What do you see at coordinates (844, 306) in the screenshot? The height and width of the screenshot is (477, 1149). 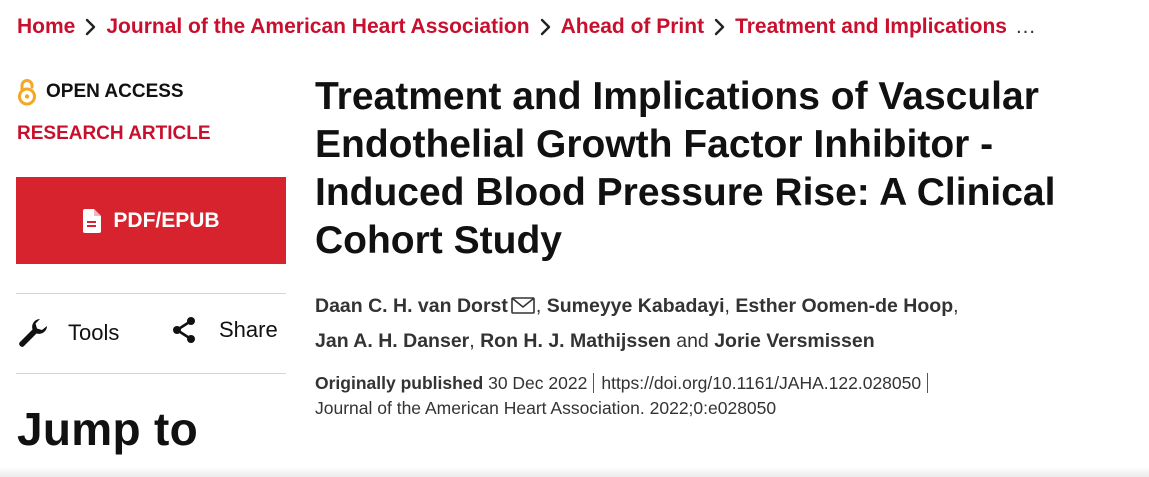 I see `author-name: Esther Oomen-de Hoop` at bounding box center [844, 306].